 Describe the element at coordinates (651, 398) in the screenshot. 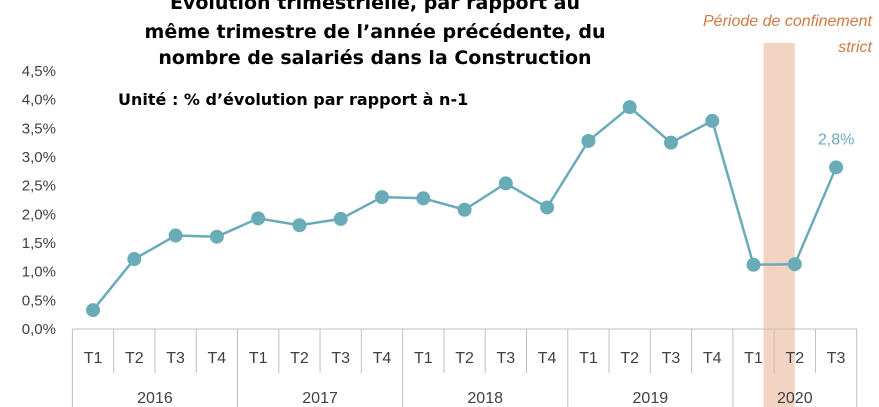

I see `x-group-label: 2019` at that location.